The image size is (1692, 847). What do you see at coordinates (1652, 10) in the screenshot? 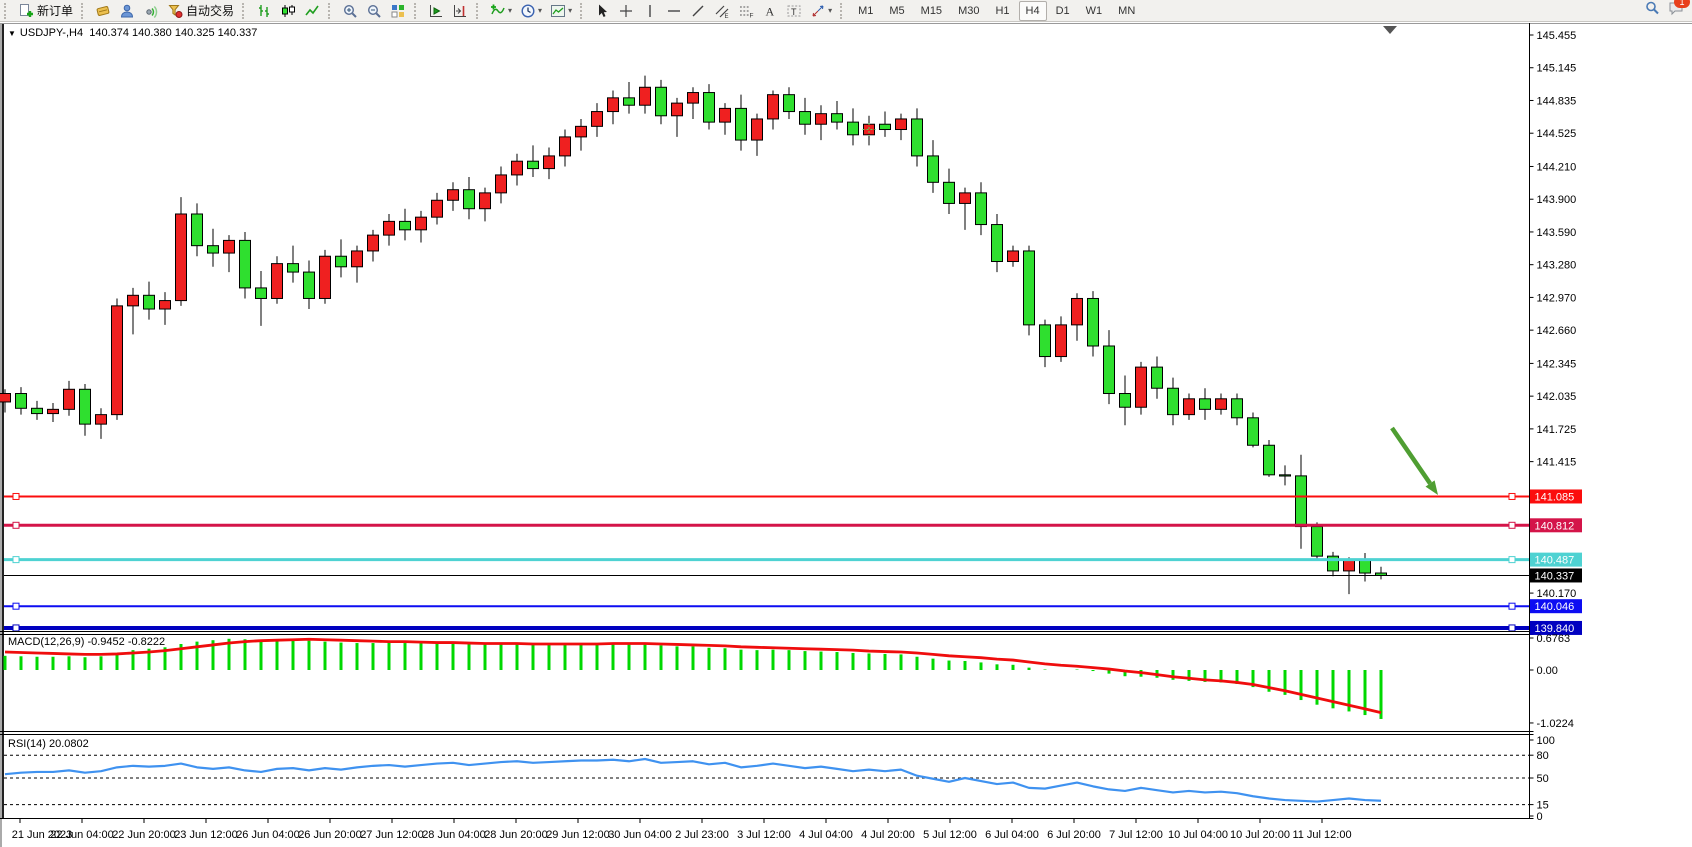
I see `search-button` at bounding box center [1652, 10].